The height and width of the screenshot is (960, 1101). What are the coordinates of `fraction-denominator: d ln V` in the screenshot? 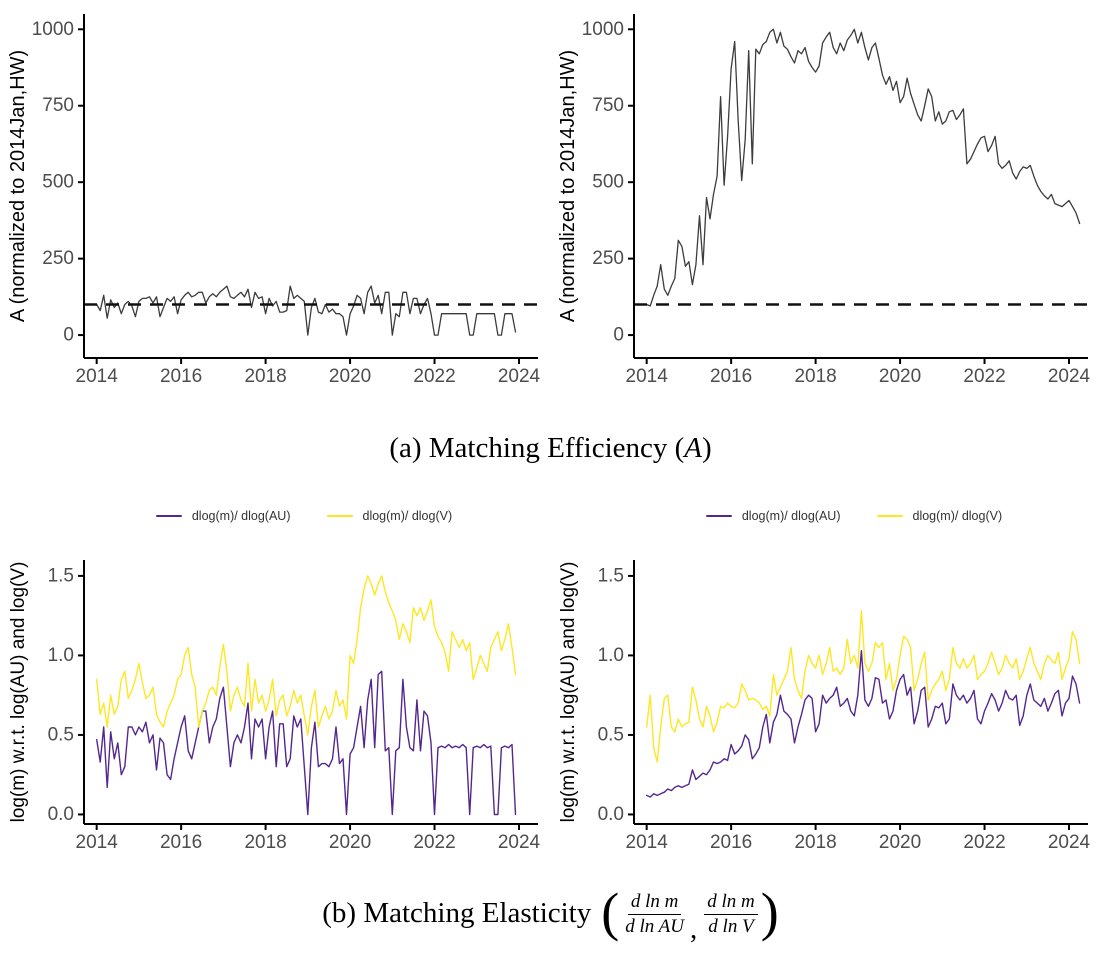 It's located at (731, 926).